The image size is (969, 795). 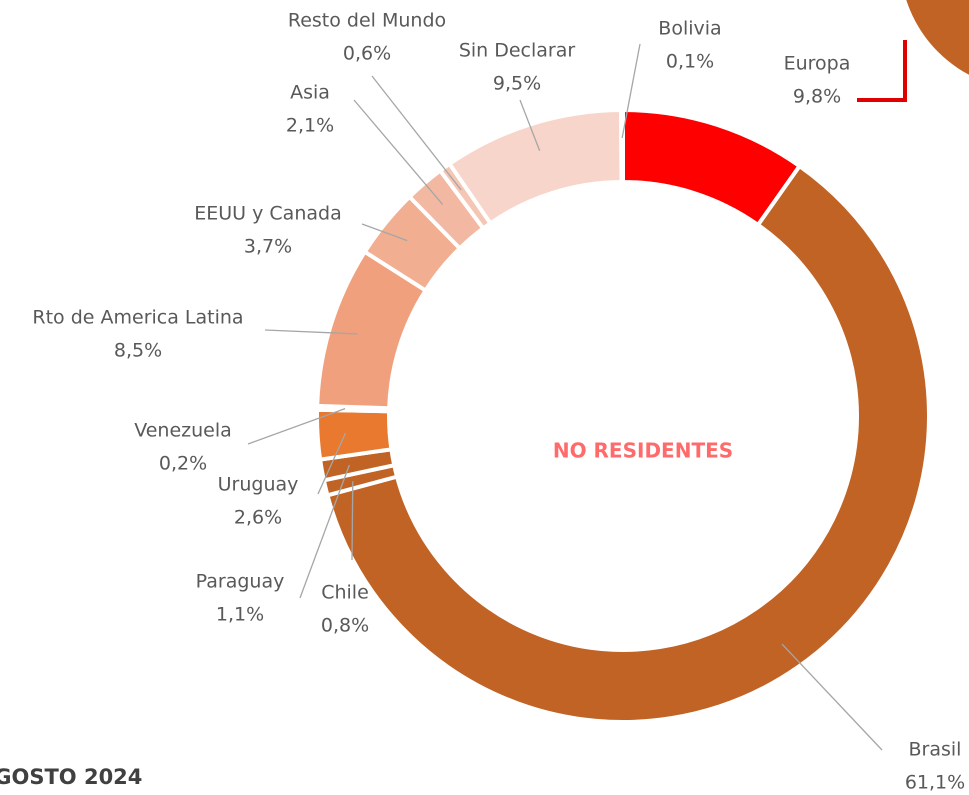 I want to click on category-label: Uruguay, so click(x=258, y=485).